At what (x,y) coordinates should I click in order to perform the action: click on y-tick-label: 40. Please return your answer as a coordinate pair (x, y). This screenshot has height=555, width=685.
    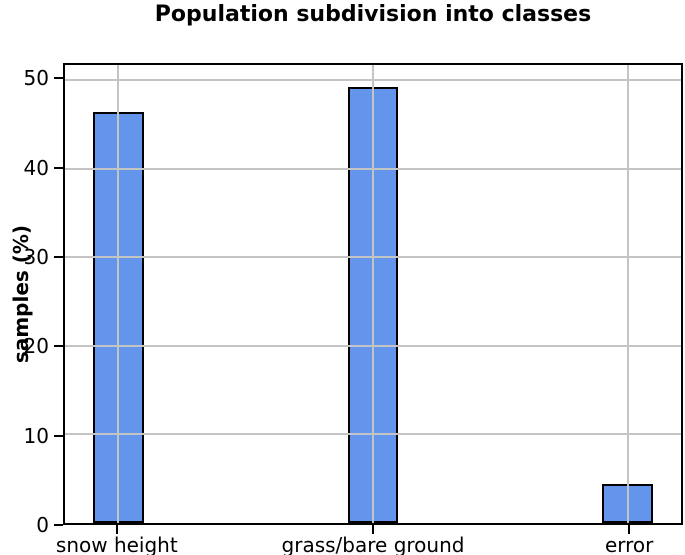
    Looking at the image, I should click on (36, 167).